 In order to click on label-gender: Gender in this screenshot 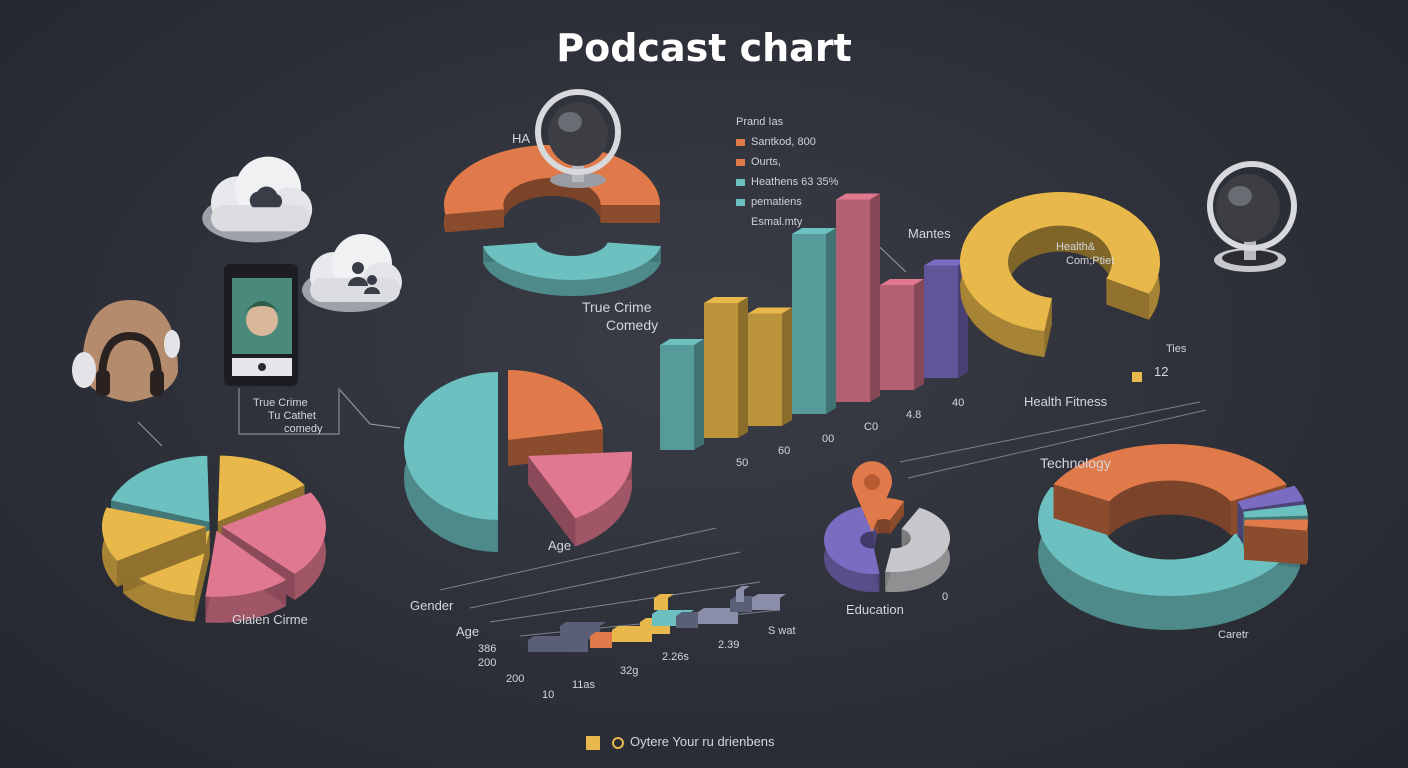, I will do `click(432, 605)`.